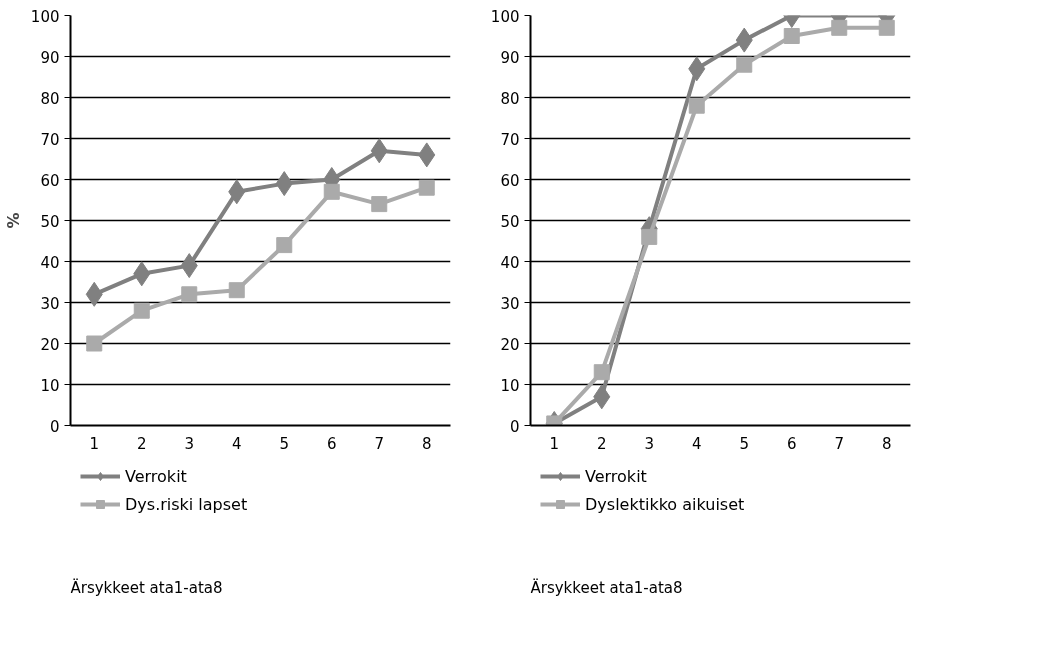 The width and height of the screenshot is (1048, 657). I want to click on legend-label: Dyslektikko aikuiset, so click(665, 504).